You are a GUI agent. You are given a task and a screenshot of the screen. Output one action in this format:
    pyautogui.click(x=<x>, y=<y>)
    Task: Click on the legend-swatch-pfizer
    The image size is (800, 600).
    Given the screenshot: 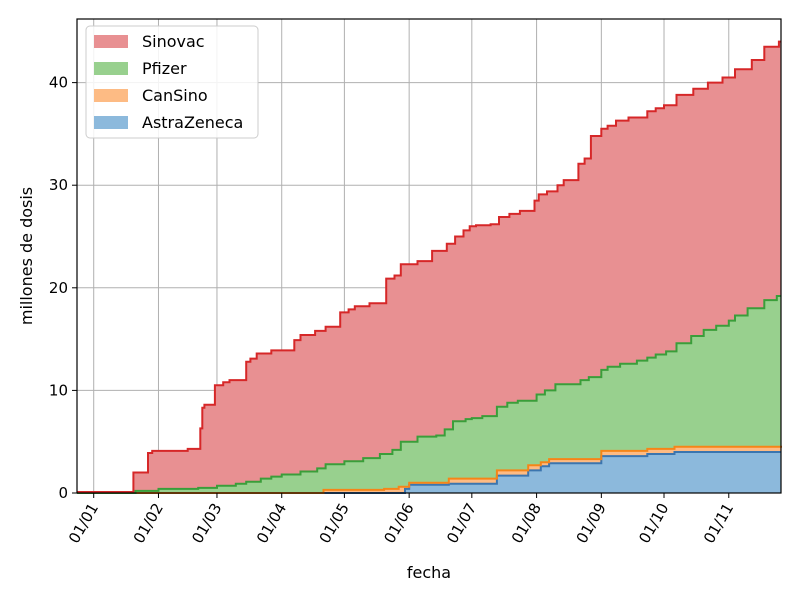 What is the action you would take?
    pyautogui.click(x=111, y=68)
    